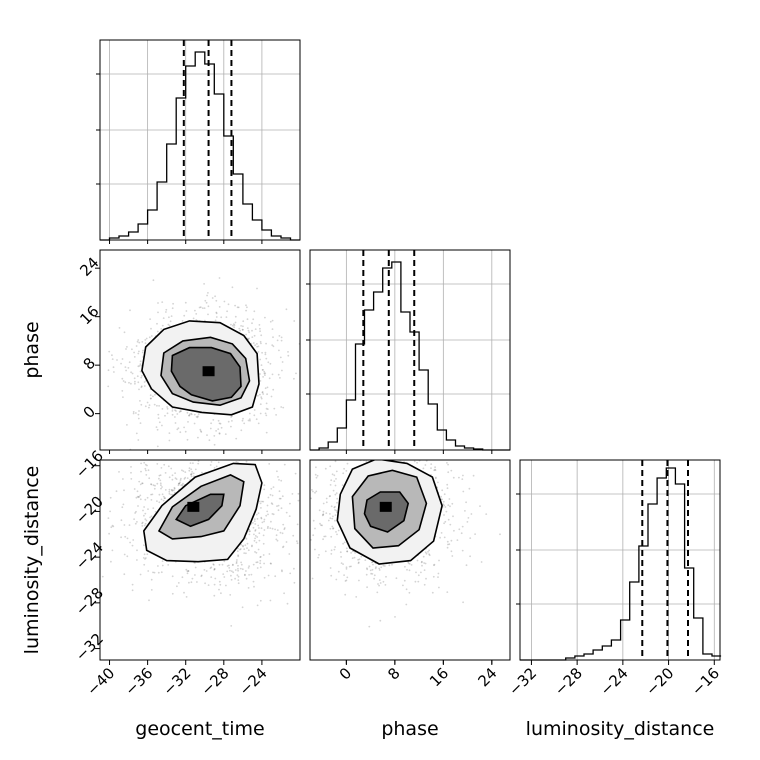  I want to click on y-tick-label-luminosity-distance: −24, so click(89, 555).